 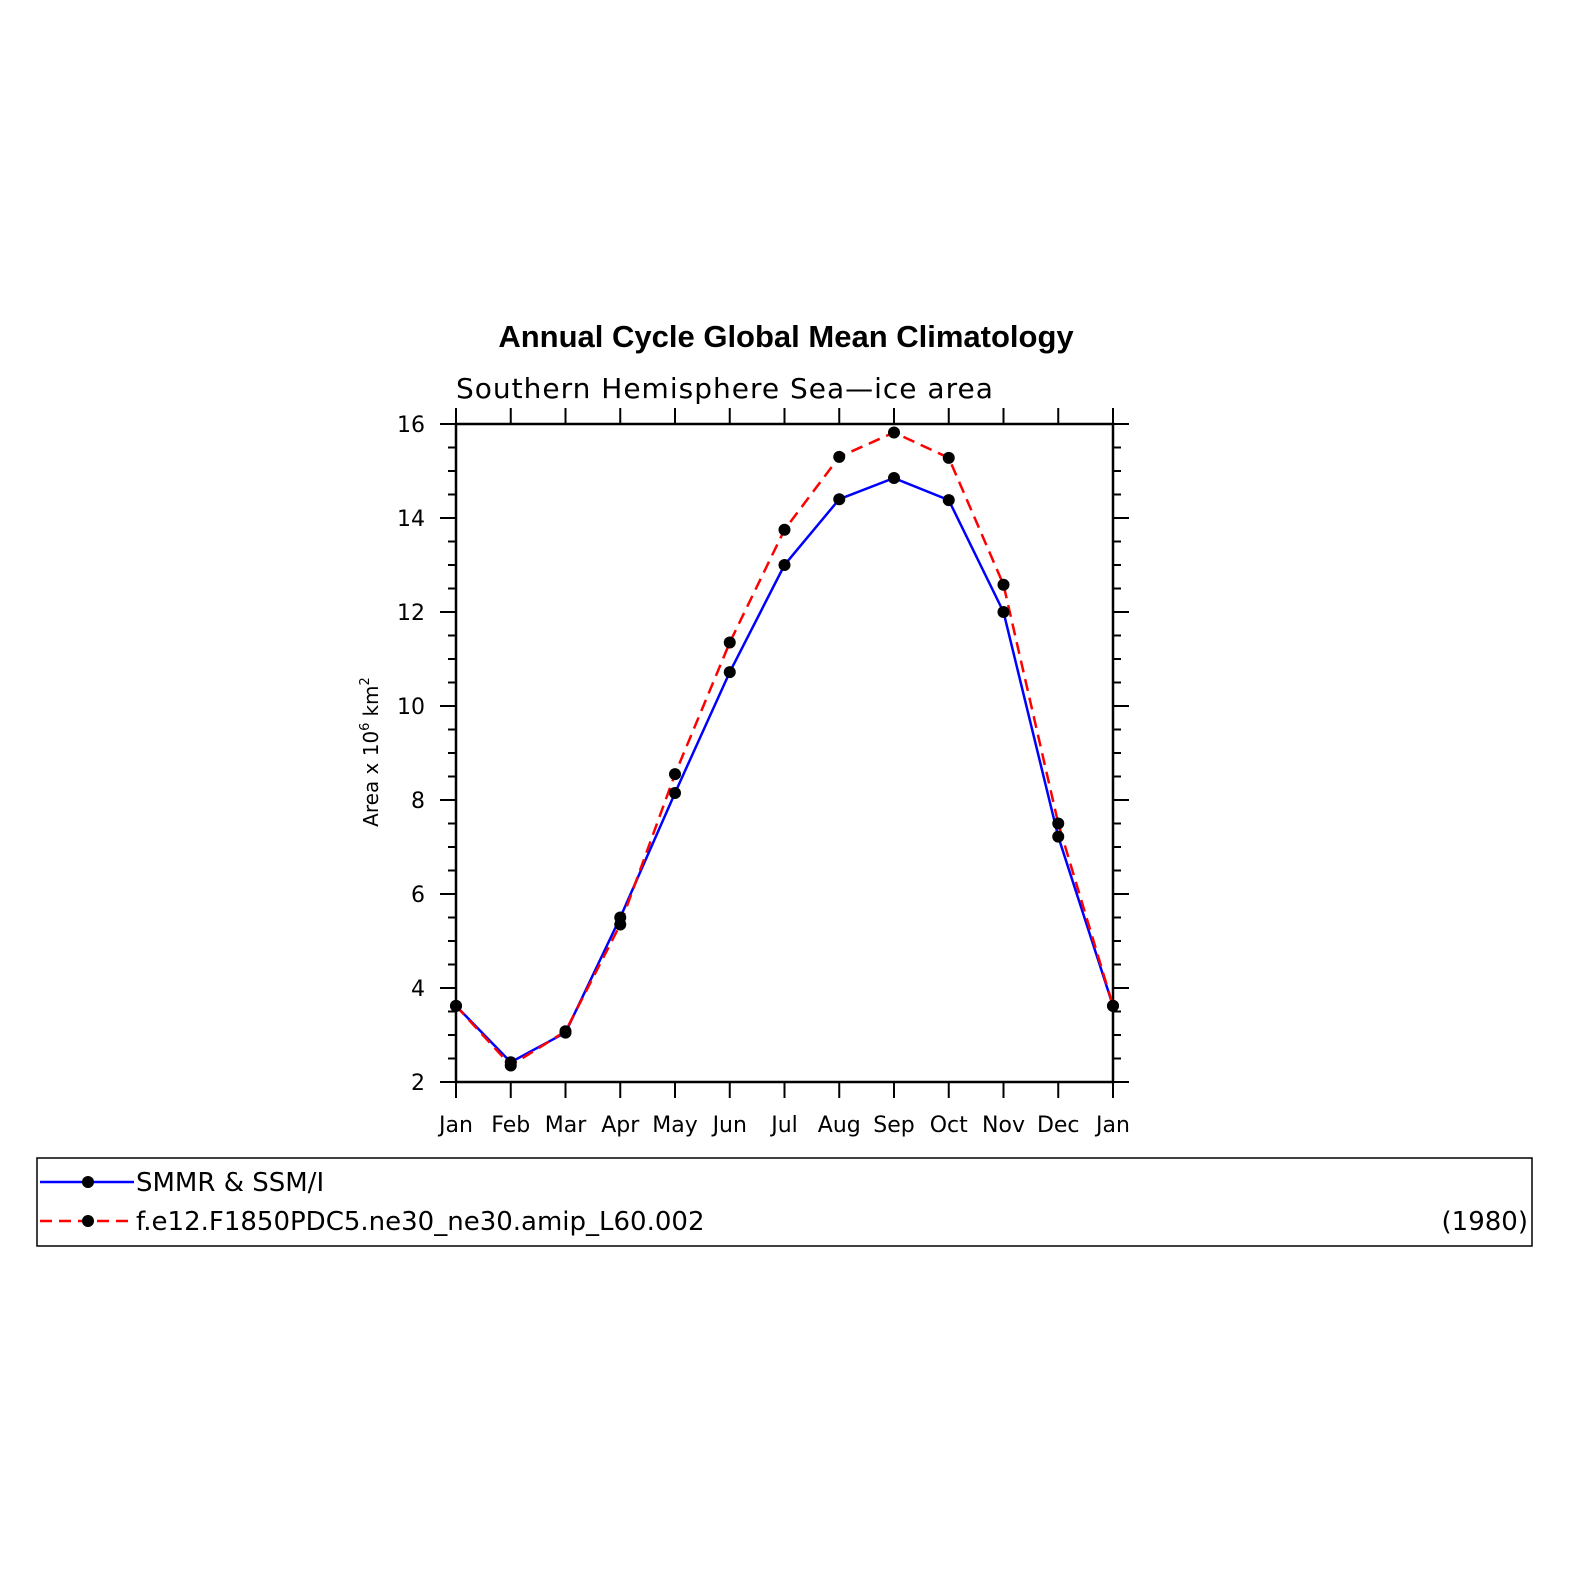 What do you see at coordinates (725, 388) in the screenshot?
I see `chart-subtitle: Southern Hemisphere Sea—ice area` at bounding box center [725, 388].